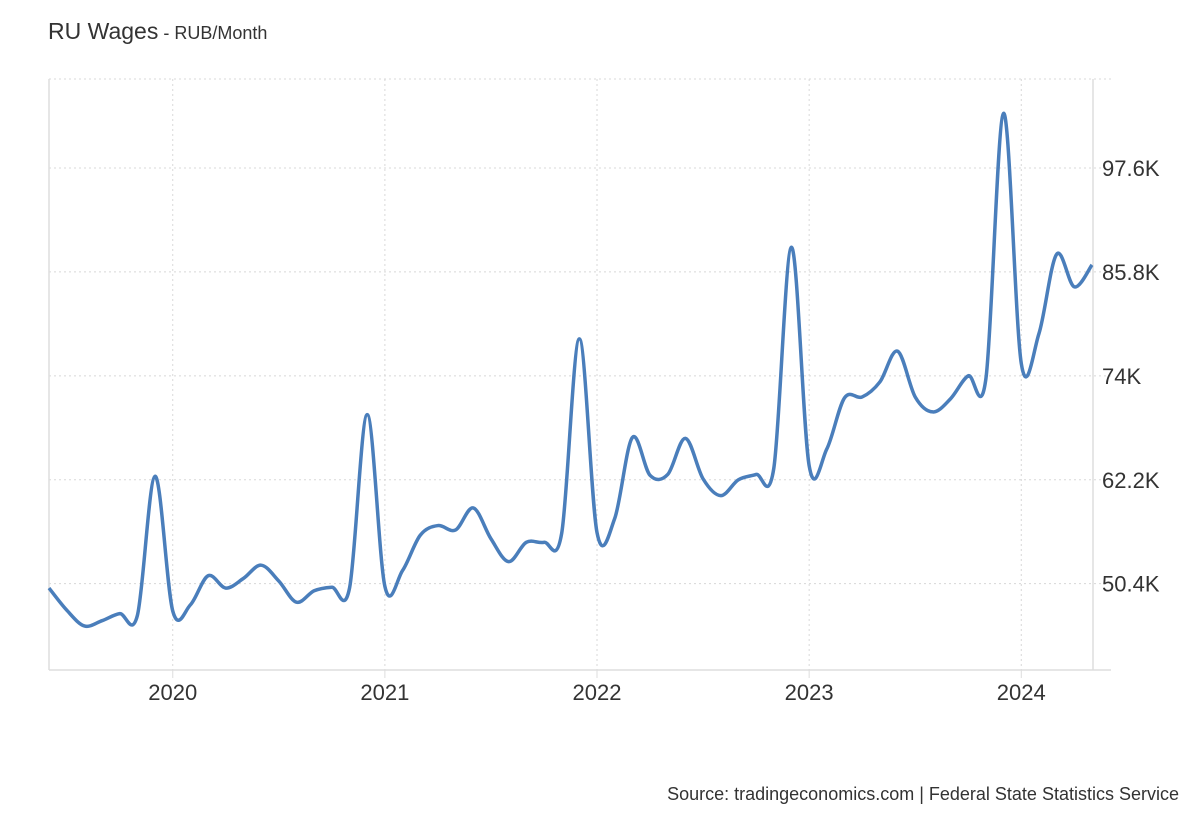 The height and width of the screenshot is (820, 1200). What do you see at coordinates (221, 33) in the screenshot?
I see `chart-subtitle-text: RUB/Month` at bounding box center [221, 33].